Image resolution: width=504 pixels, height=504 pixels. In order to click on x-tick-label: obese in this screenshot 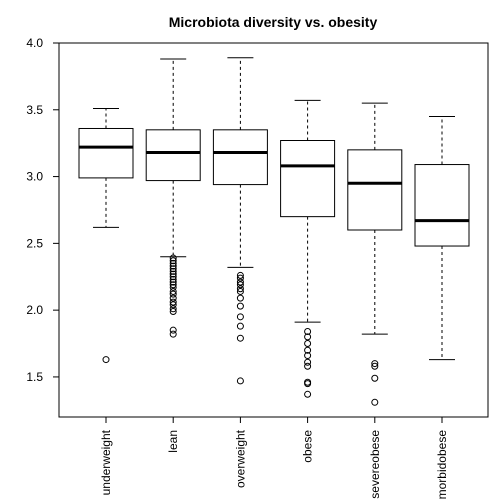, I will do `click(308, 446)`.